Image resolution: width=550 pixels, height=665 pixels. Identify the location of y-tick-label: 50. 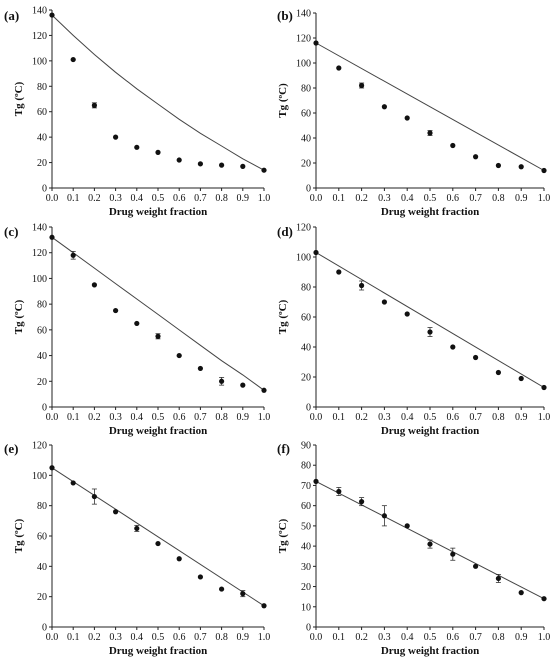
(306, 526).